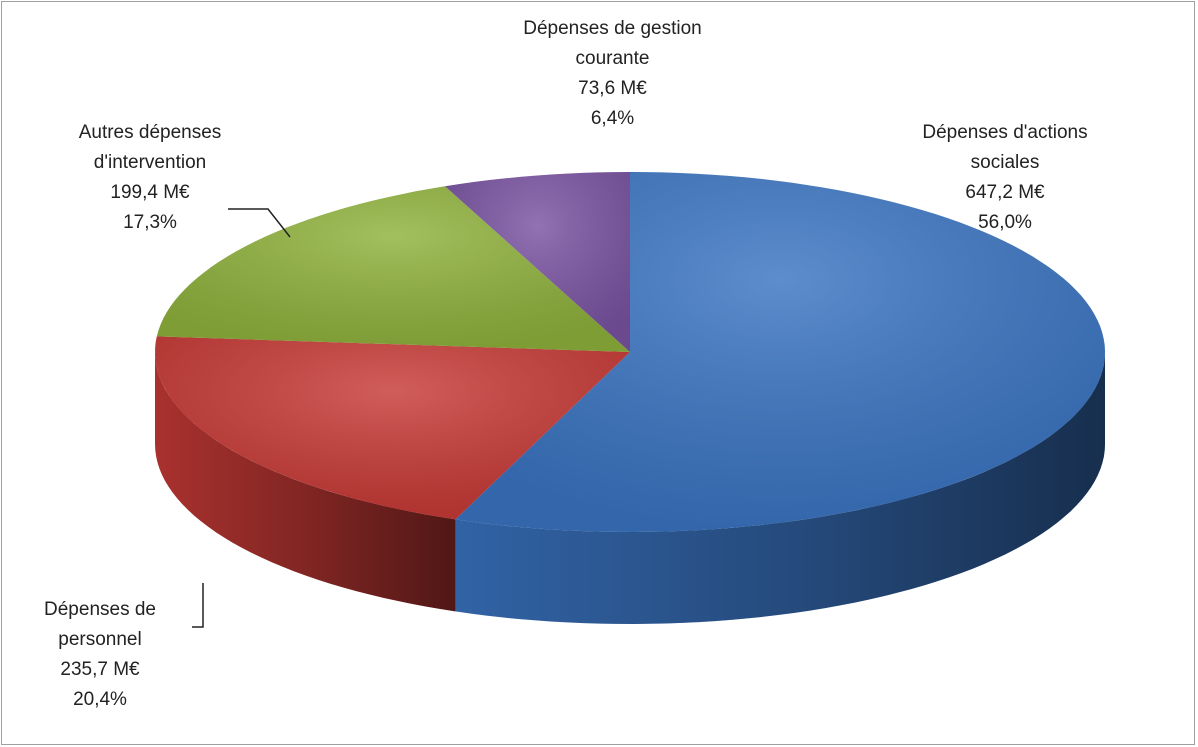 Image resolution: width=1198 pixels, height=747 pixels. Describe the element at coordinates (100, 699) in the screenshot. I see `percent-label: 20,4%` at that location.